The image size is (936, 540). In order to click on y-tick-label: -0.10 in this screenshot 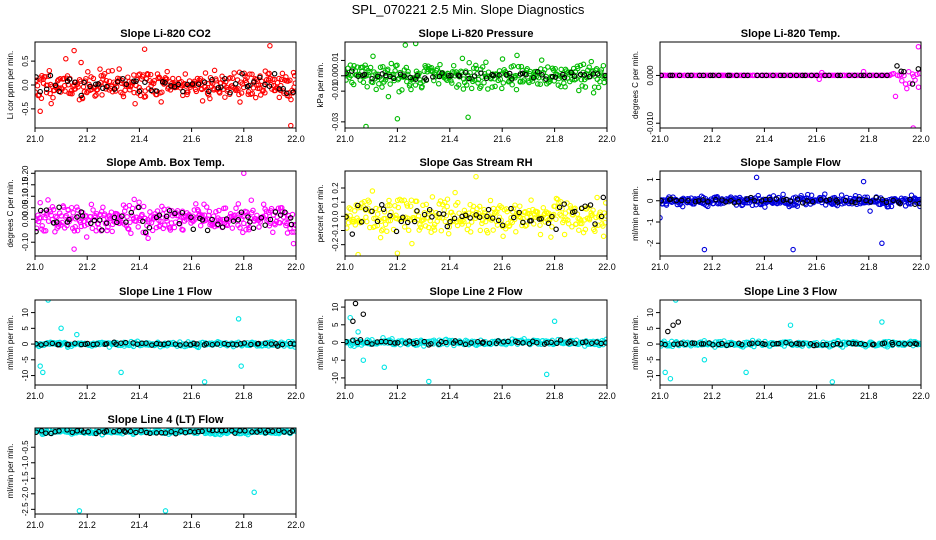, I will do `click(25, 242)`.